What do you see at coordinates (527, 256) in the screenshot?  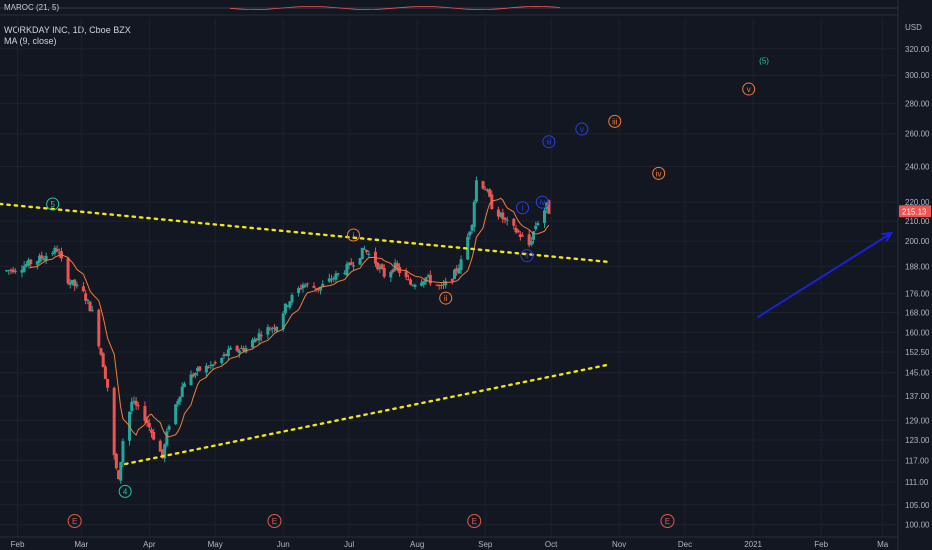 I see `wave-label: ii` at bounding box center [527, 256].